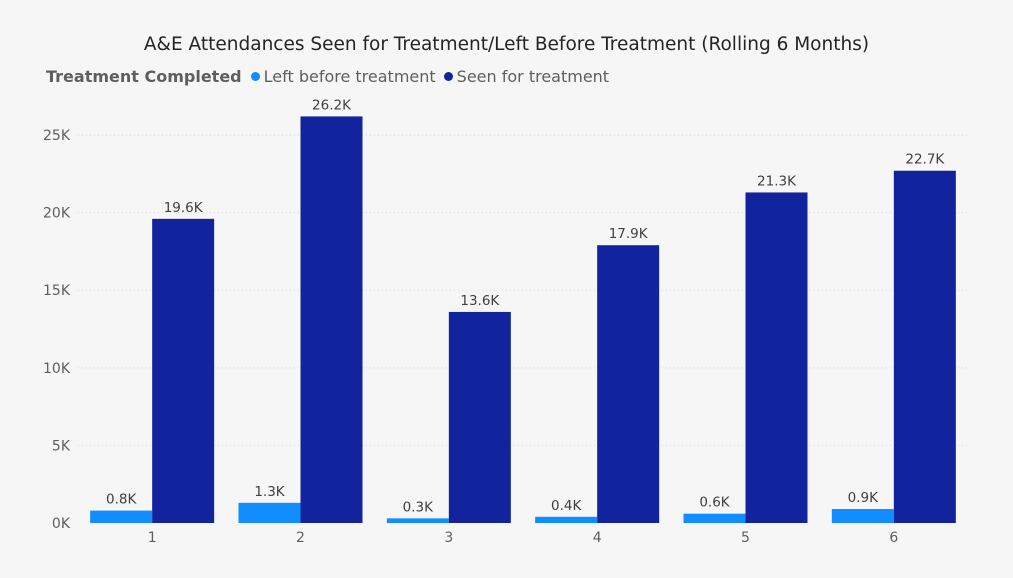  I want to click on y-tick-label: 5K, so click(61, 446).